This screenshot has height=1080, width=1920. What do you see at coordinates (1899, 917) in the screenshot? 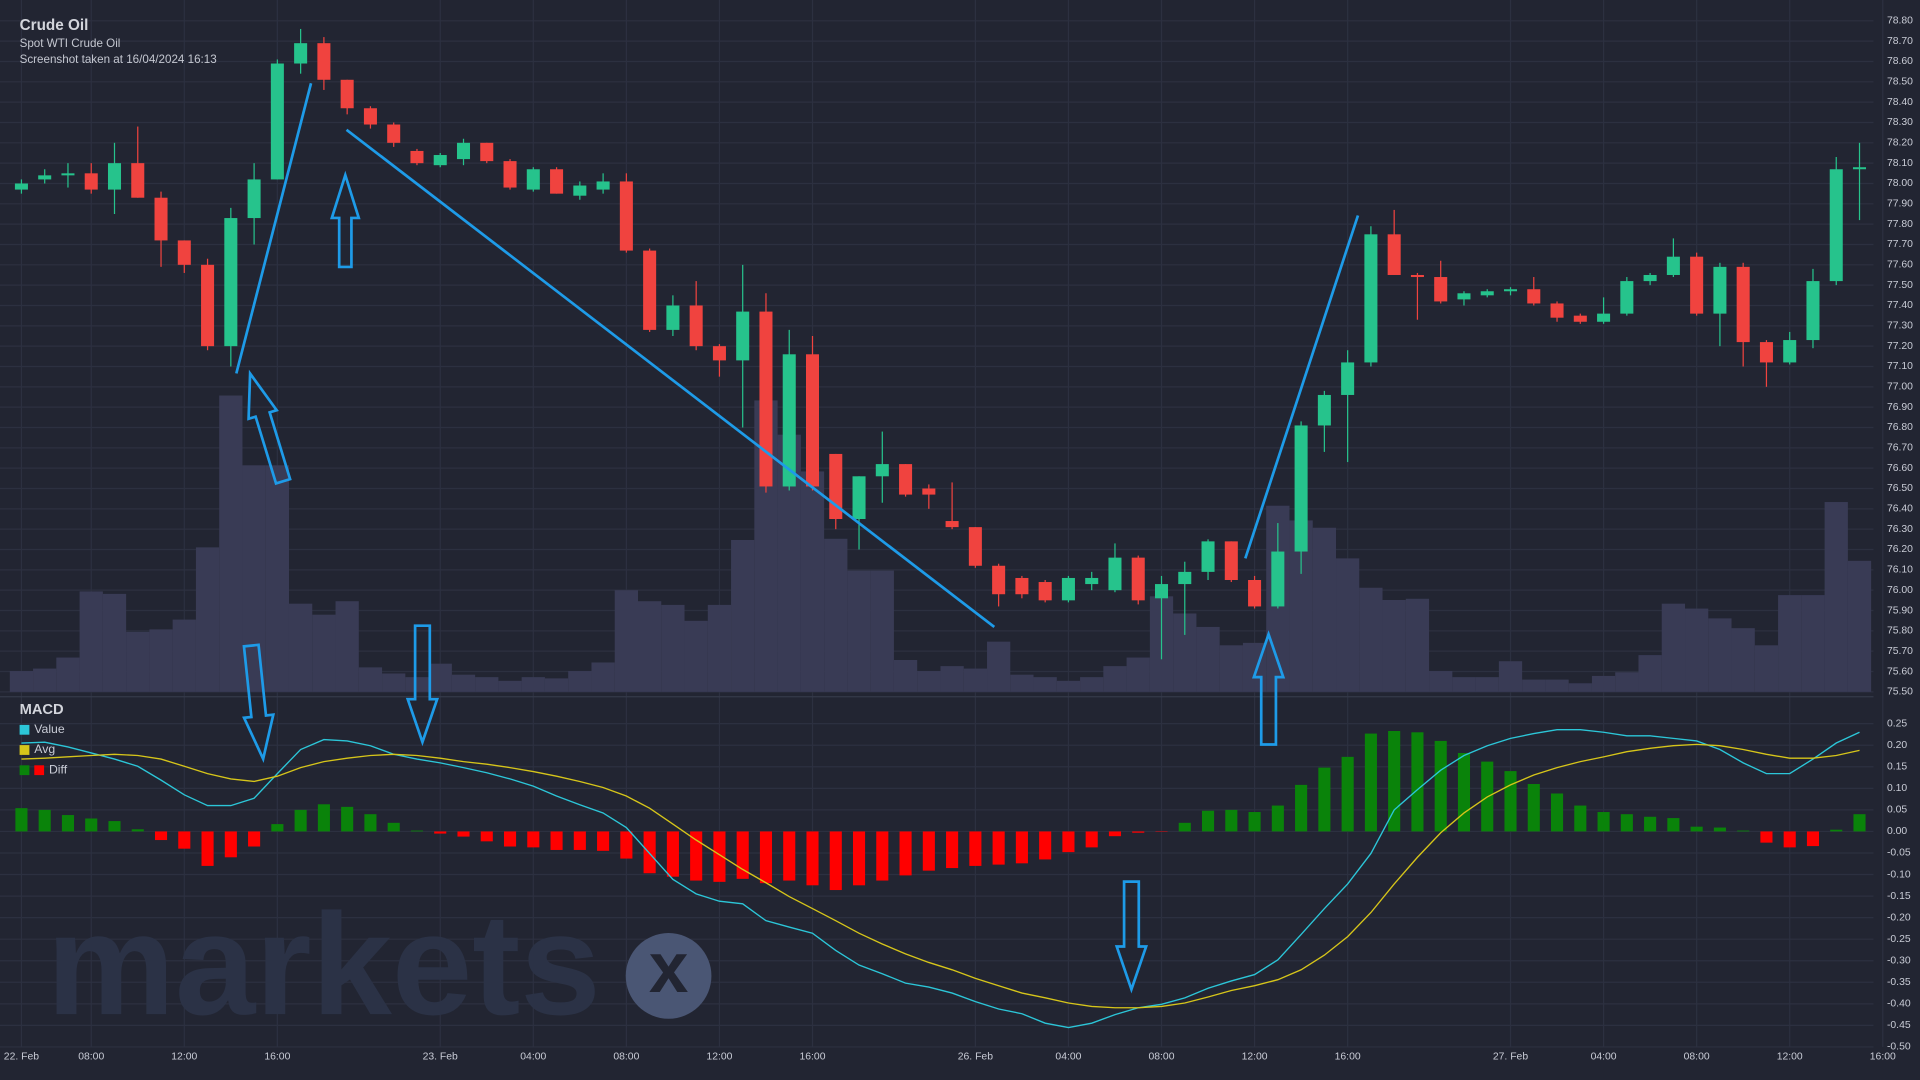
I see `y-tick-label: -0.20` at bounding box center [1899, 917].